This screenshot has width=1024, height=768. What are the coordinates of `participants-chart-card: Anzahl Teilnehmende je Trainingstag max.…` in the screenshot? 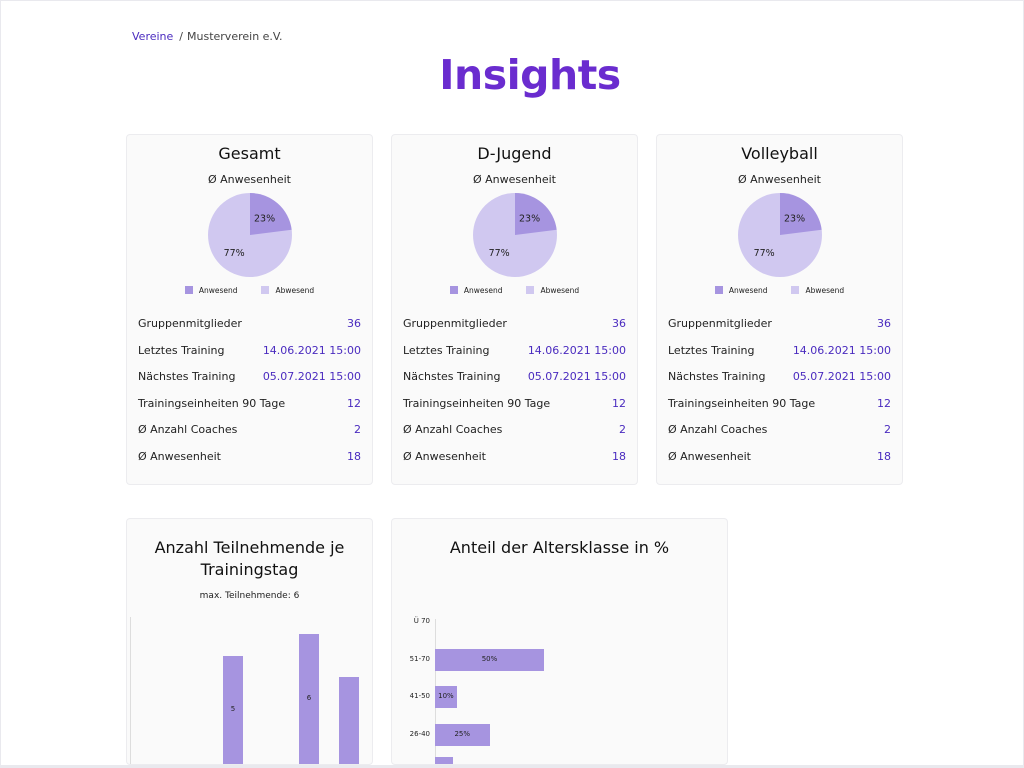 It's located at (249, 641).